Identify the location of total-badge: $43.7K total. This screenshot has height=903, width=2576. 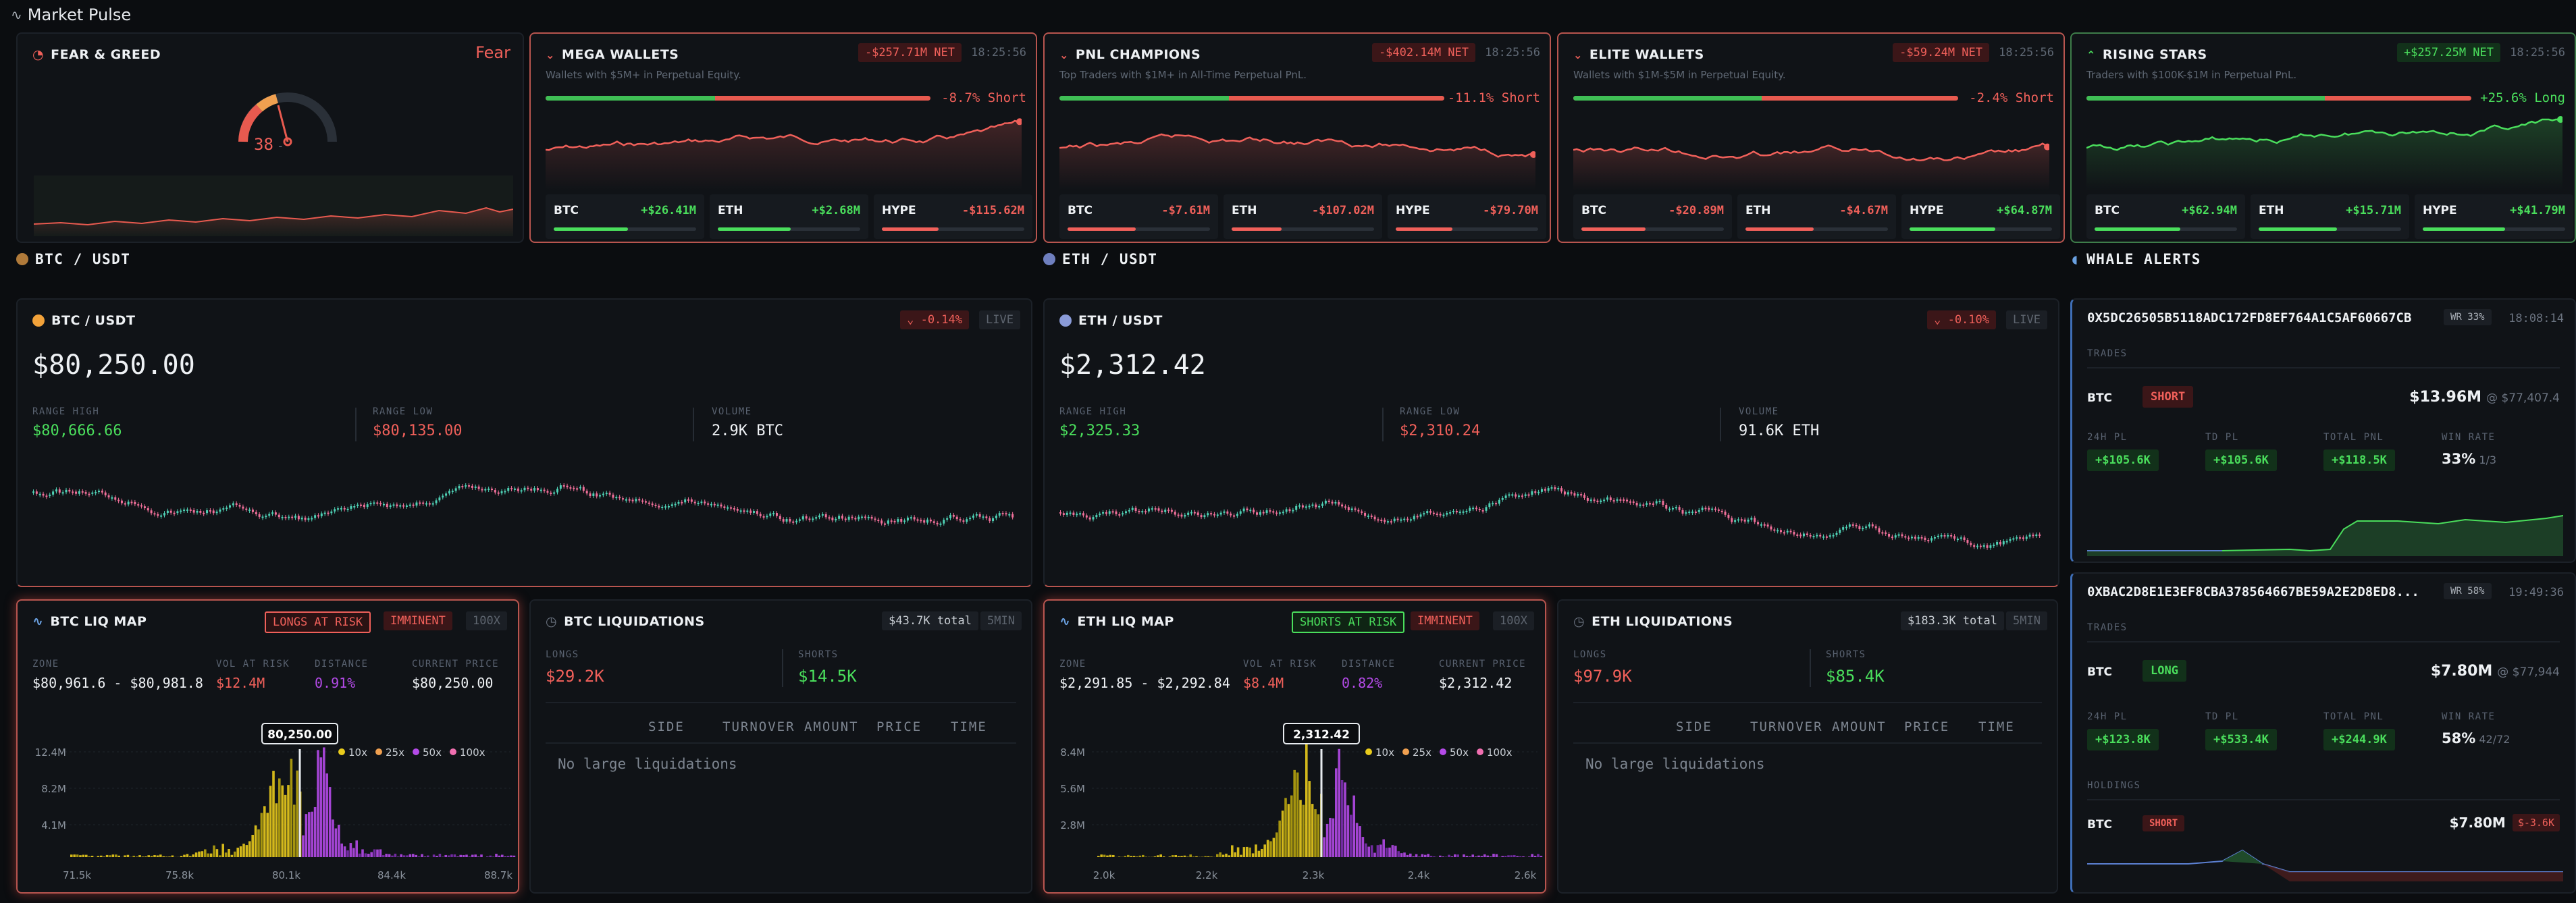
(930, 620).